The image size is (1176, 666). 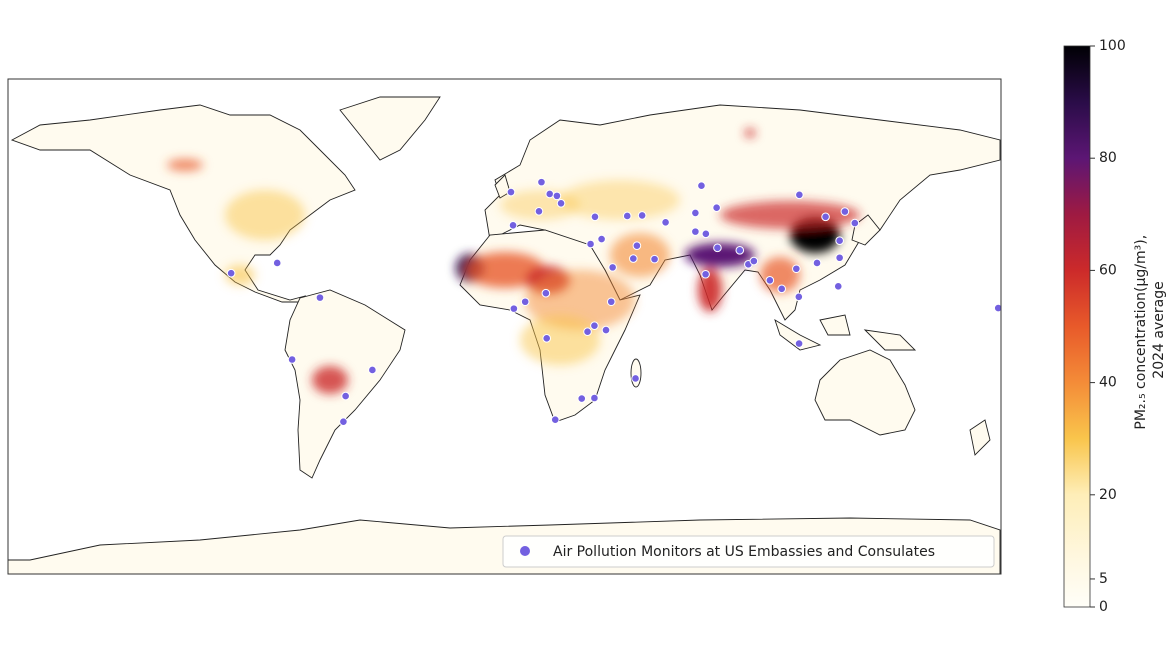 What do you see at coordinates (1141, 332) in the screenshot?
I see `colorbar-label-line: PM₂.₅ concentration(µg/m³),` at bounding box center [1141, 332].